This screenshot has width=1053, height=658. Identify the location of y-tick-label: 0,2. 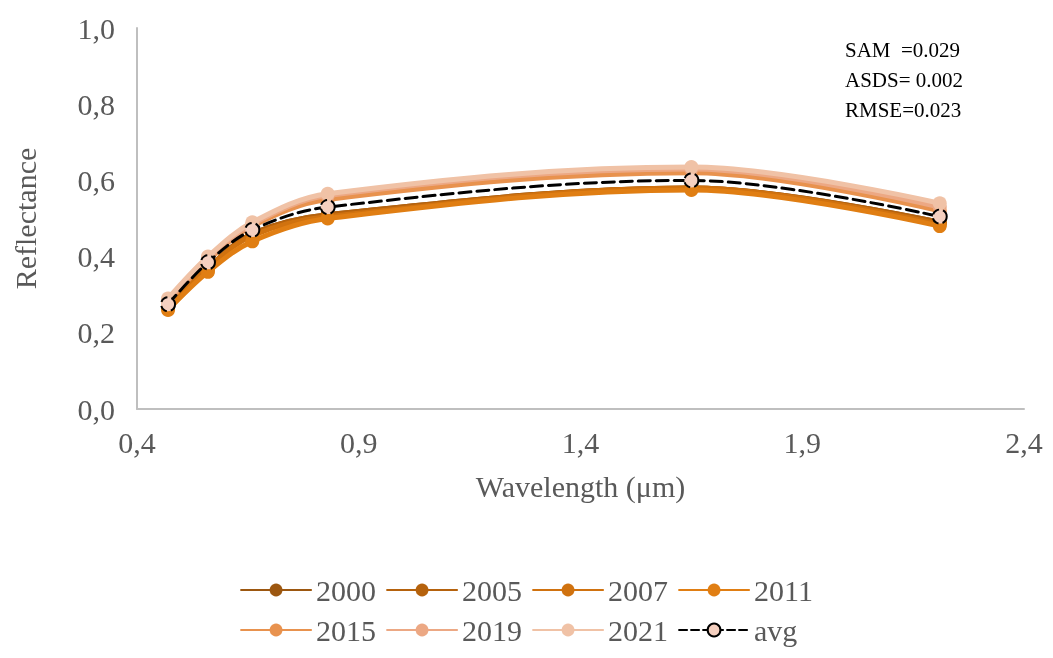
(96, 333).